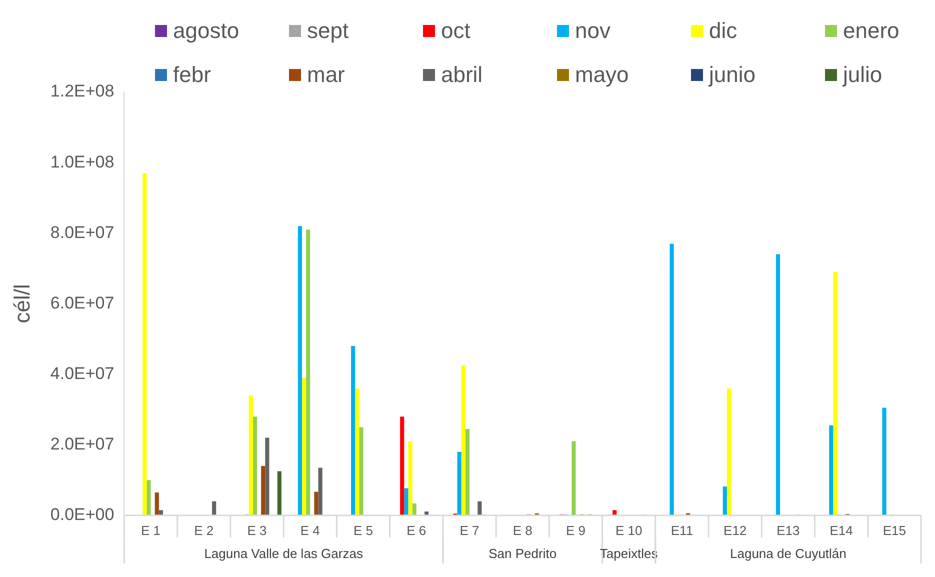 This screenshot has width=935, height=577. Describe the element at coordinates (257, 530) in the screenshot. I see `x-tick-label: E 3` at that location.